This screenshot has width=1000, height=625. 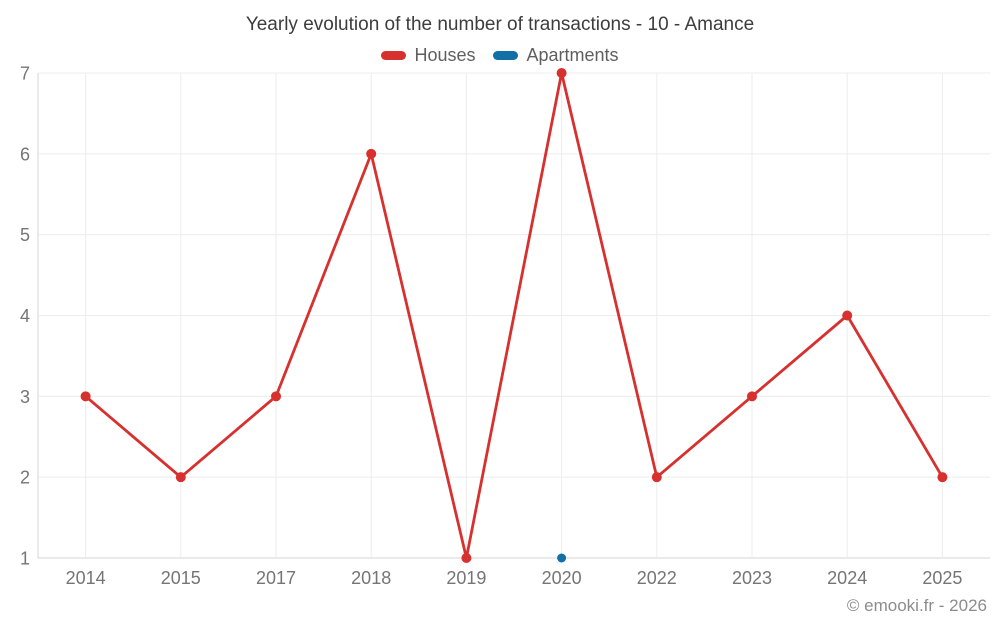 What do you see at coordinates (276, 396) in the screenshot?
I see `houses-point-2017` at bounding box center [276, 396].